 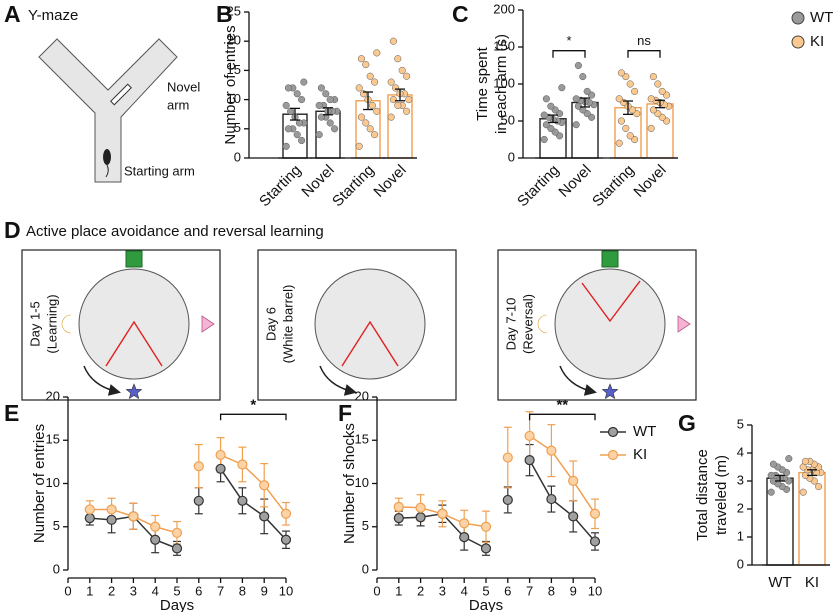 I want to click on day-label: Day 7-10, so click(x=510, y=324).